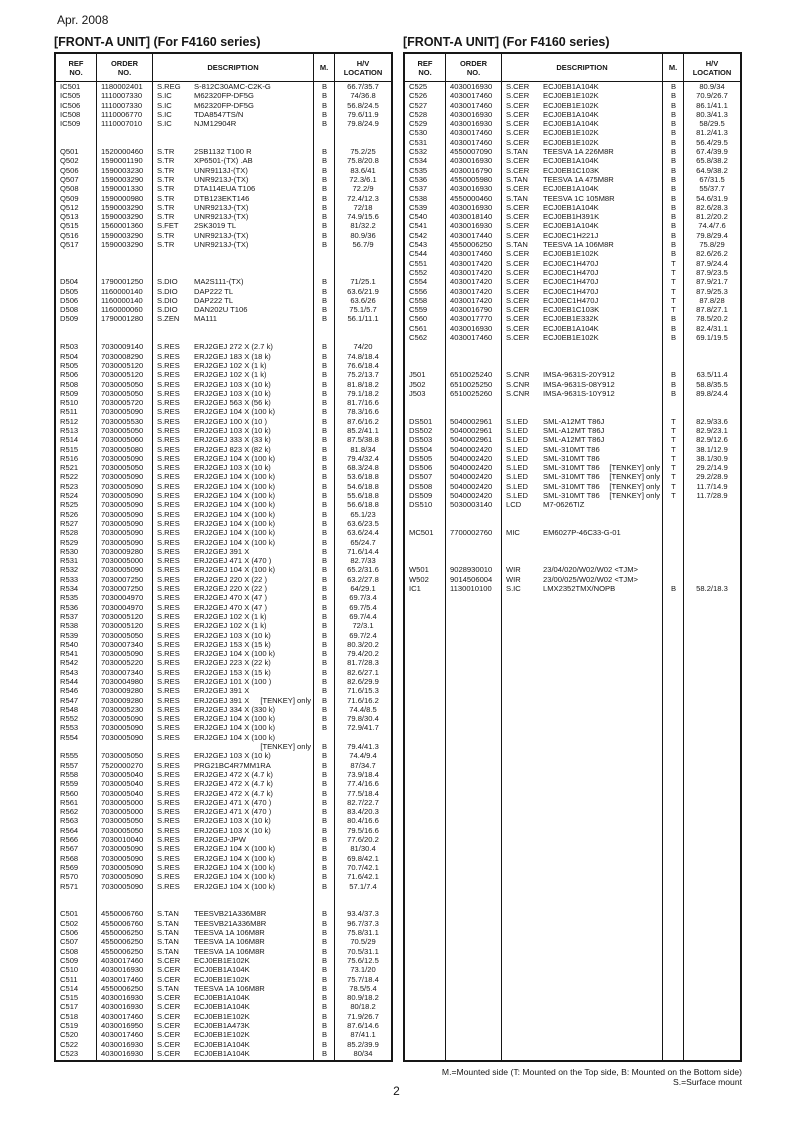  I want to click on description-cell: S.CER ECJ0EB1A104K, so click(582, 188).